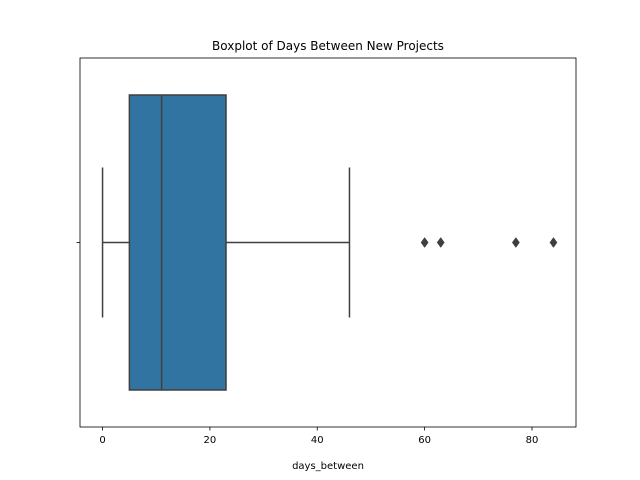 This screenshot has height=480, width=640. I want to click on x-axis-label: days_between, so click(328, 466).